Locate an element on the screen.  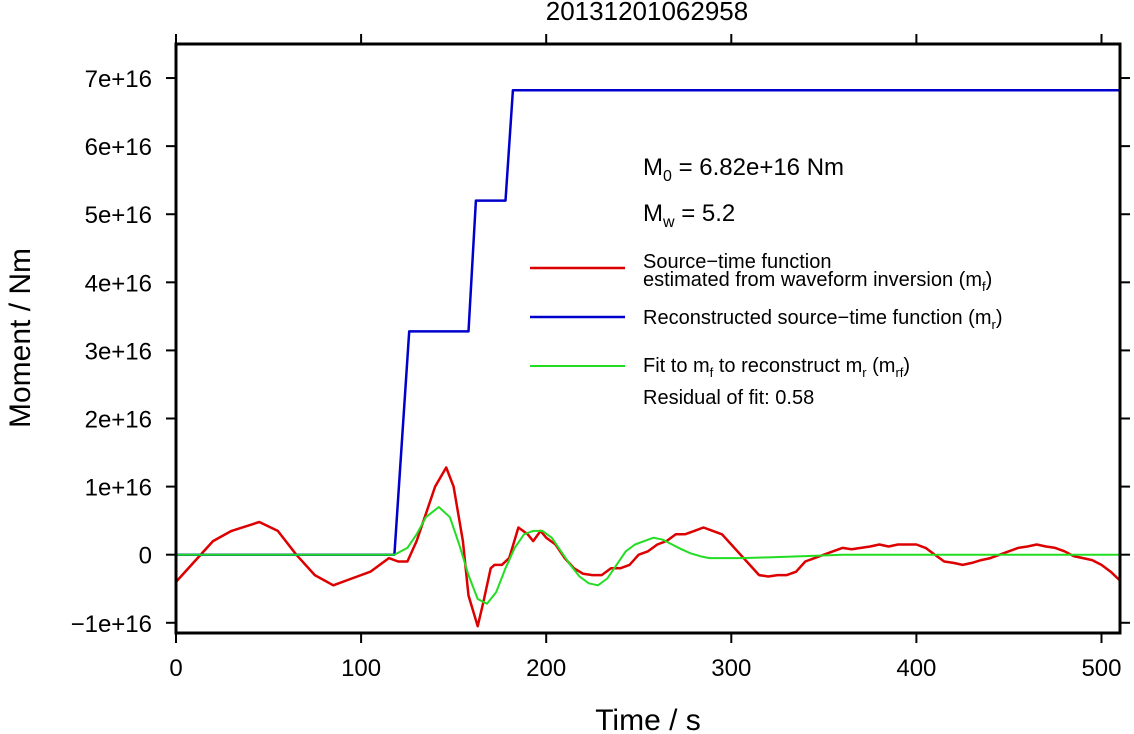
mw-sub: w is located at coordinates (668, 222).